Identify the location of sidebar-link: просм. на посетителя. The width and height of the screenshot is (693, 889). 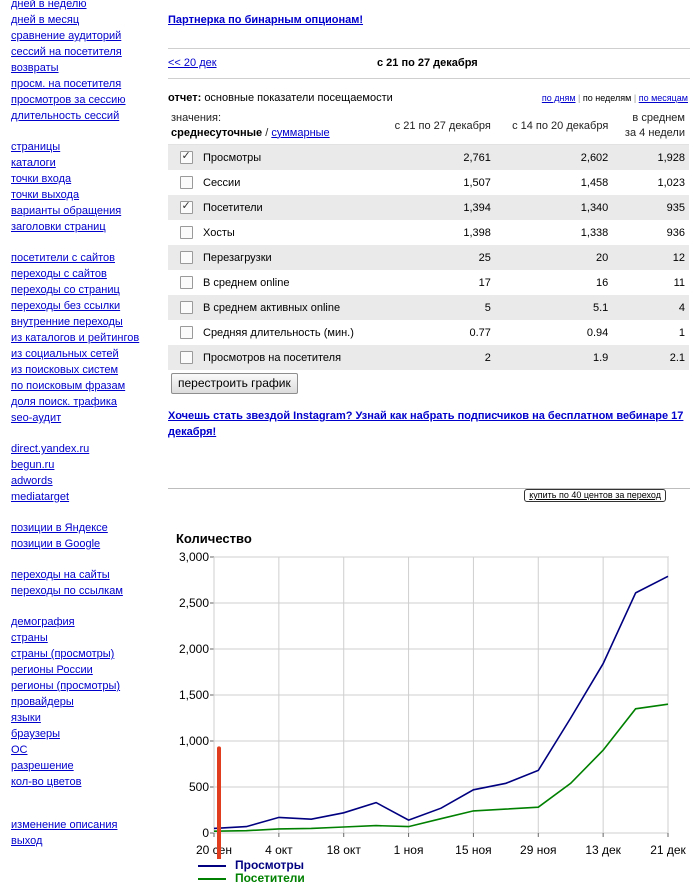
(66, 84).